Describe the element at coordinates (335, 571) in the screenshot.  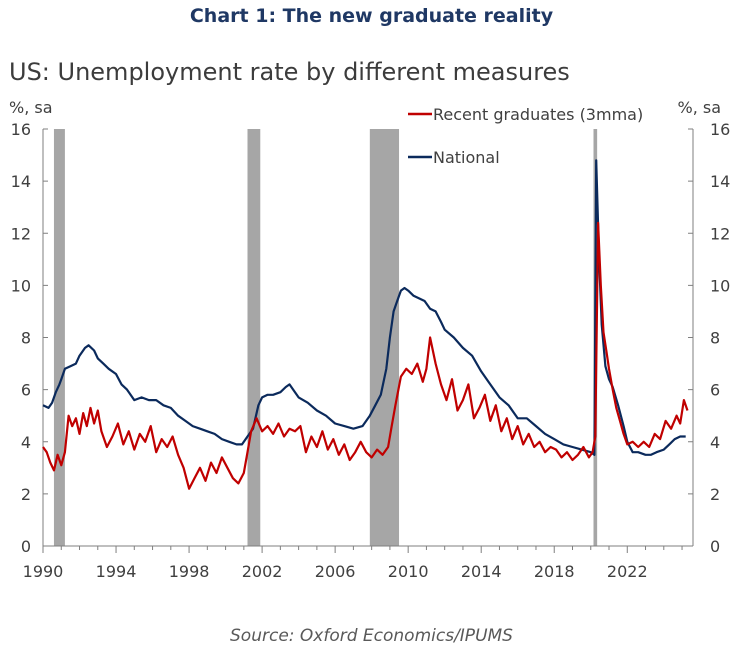
I see `x-tick-label: 2006` at that location.